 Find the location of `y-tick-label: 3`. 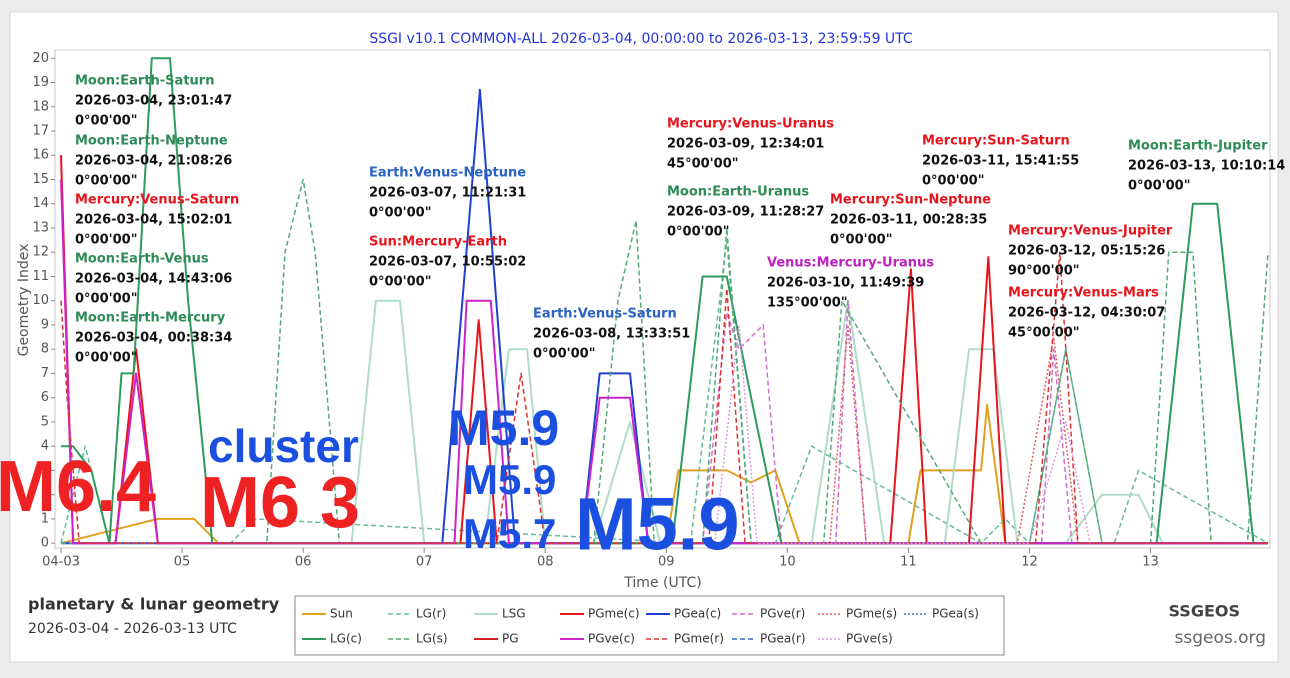

y-tick-label: 3 is located at coordinates (45, 470).